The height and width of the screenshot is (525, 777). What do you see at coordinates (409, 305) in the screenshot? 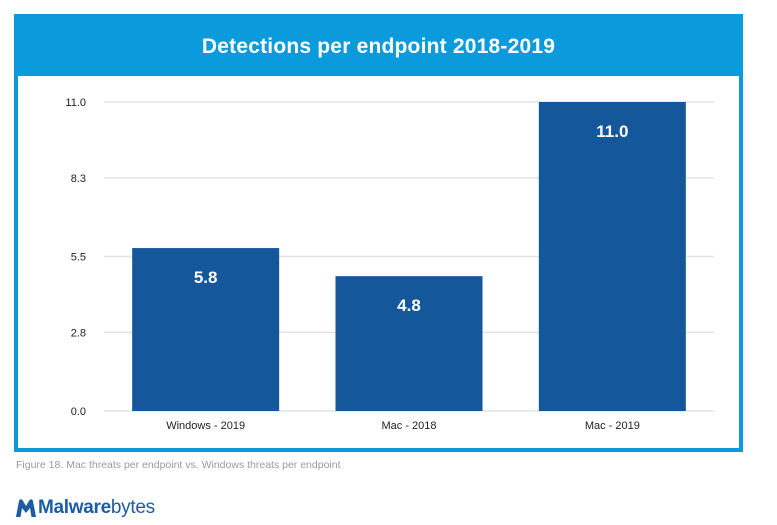
I see `data-label: 4.8` at bounding box center [409, 305].